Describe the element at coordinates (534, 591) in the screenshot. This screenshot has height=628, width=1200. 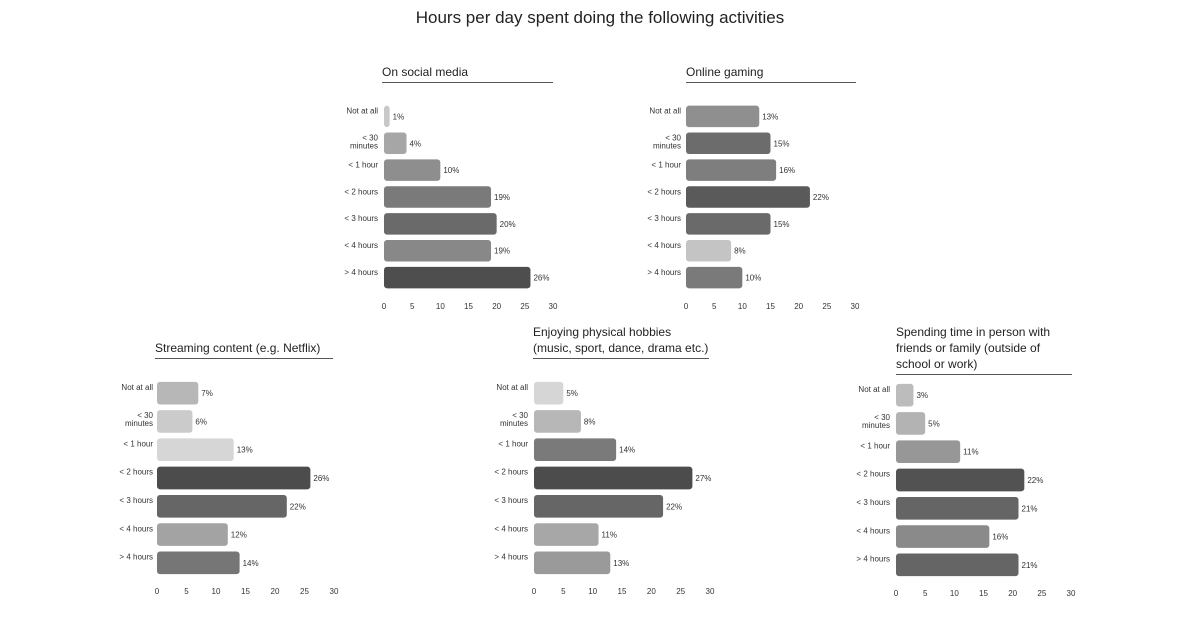
I see `x-tick-label: 0` at that location.